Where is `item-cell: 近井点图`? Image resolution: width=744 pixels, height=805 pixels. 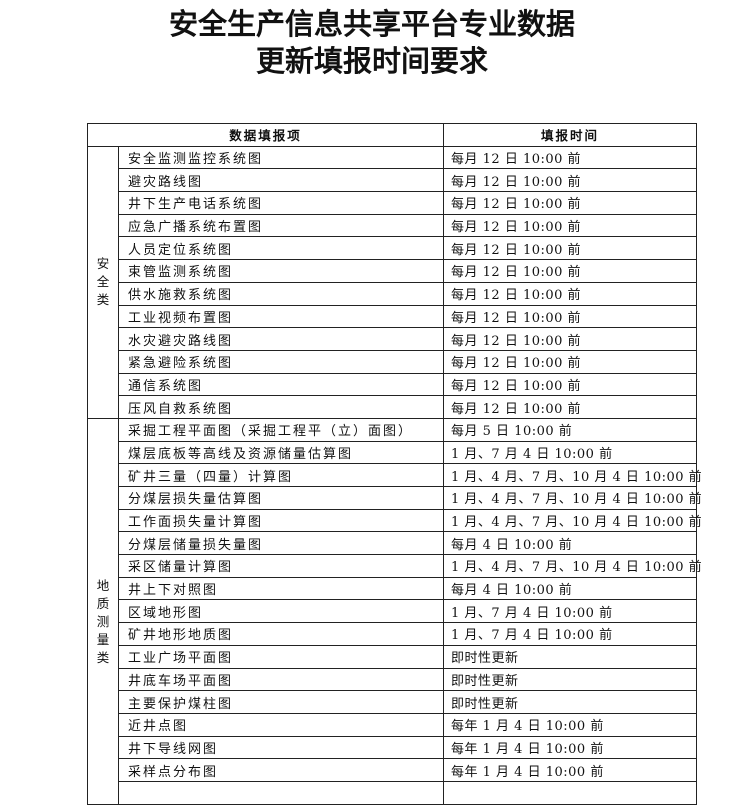 item-cell: 近井点图 is located at coordinates (281, 724).